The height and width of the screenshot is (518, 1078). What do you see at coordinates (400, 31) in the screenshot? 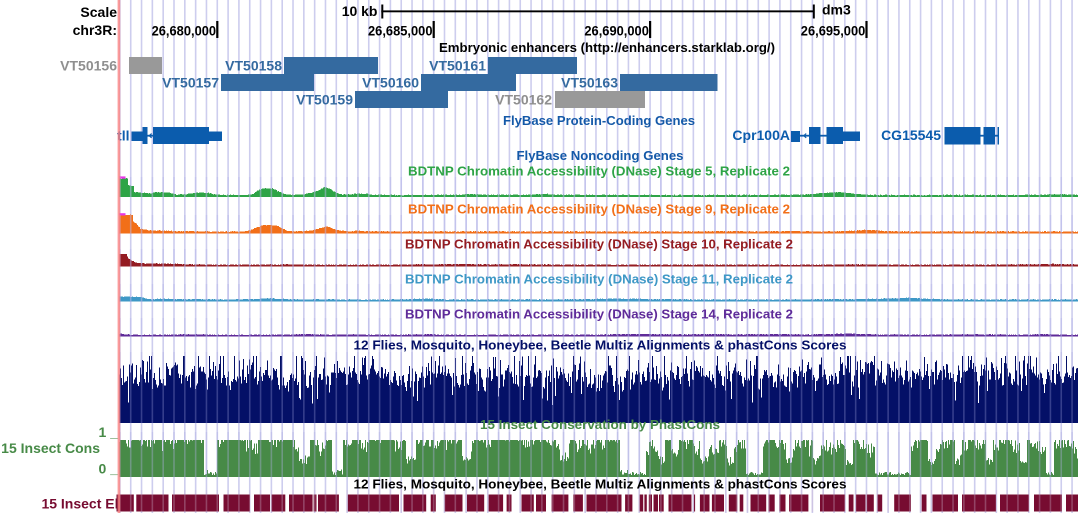
I see `svg-text: 26,685,000` at bounding box center [400, 31].